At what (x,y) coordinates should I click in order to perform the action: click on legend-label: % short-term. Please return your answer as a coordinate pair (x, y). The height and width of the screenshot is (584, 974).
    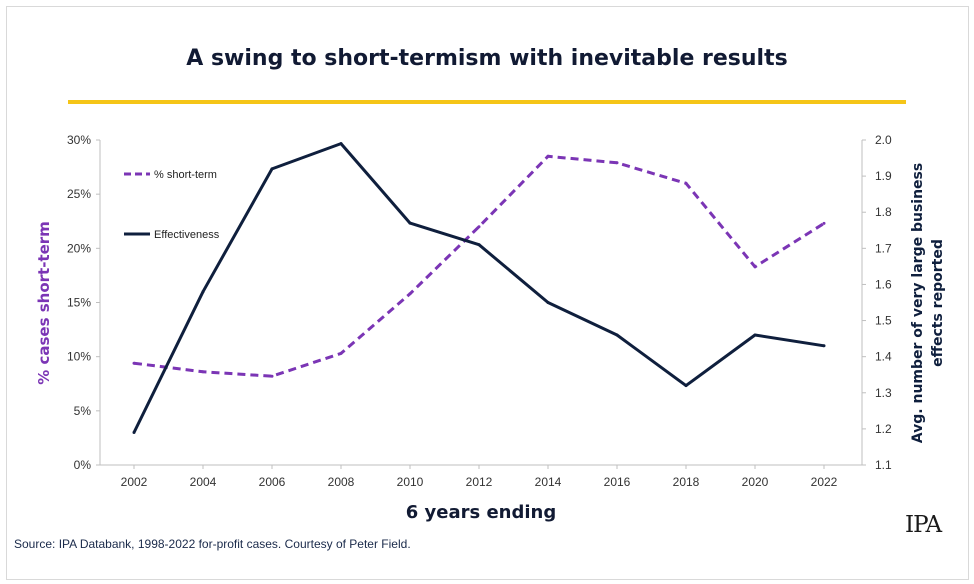
    Looking at the image, I should click on (185, 175).